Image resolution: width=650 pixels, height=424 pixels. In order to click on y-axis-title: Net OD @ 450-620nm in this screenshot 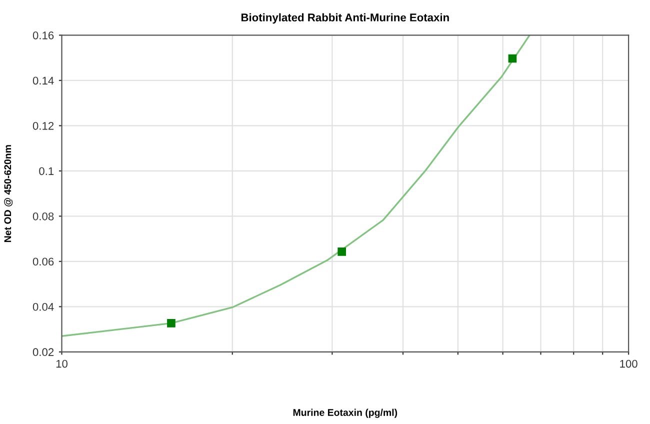, I will do `click(8, 193)`.